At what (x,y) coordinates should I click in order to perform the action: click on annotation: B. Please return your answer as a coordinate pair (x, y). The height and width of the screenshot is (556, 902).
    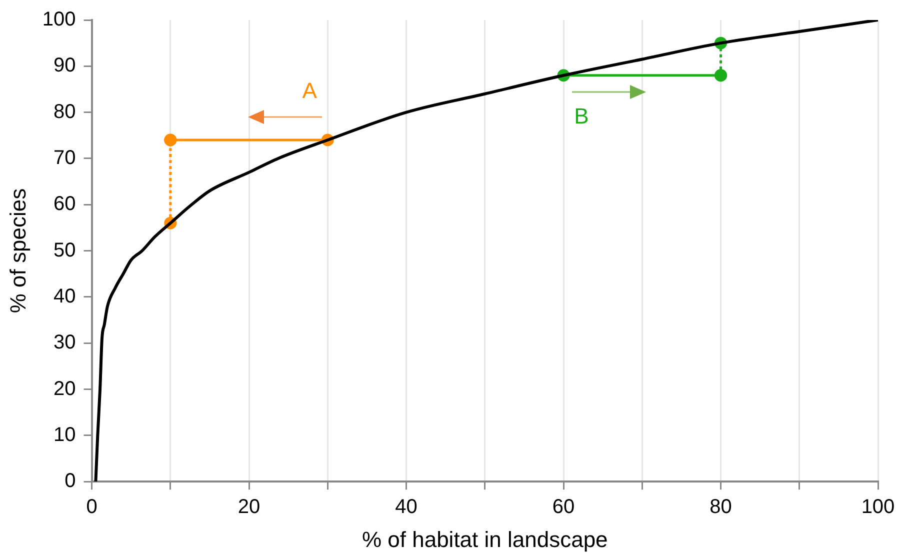
    Looking at the image, I should click on (581, 115).